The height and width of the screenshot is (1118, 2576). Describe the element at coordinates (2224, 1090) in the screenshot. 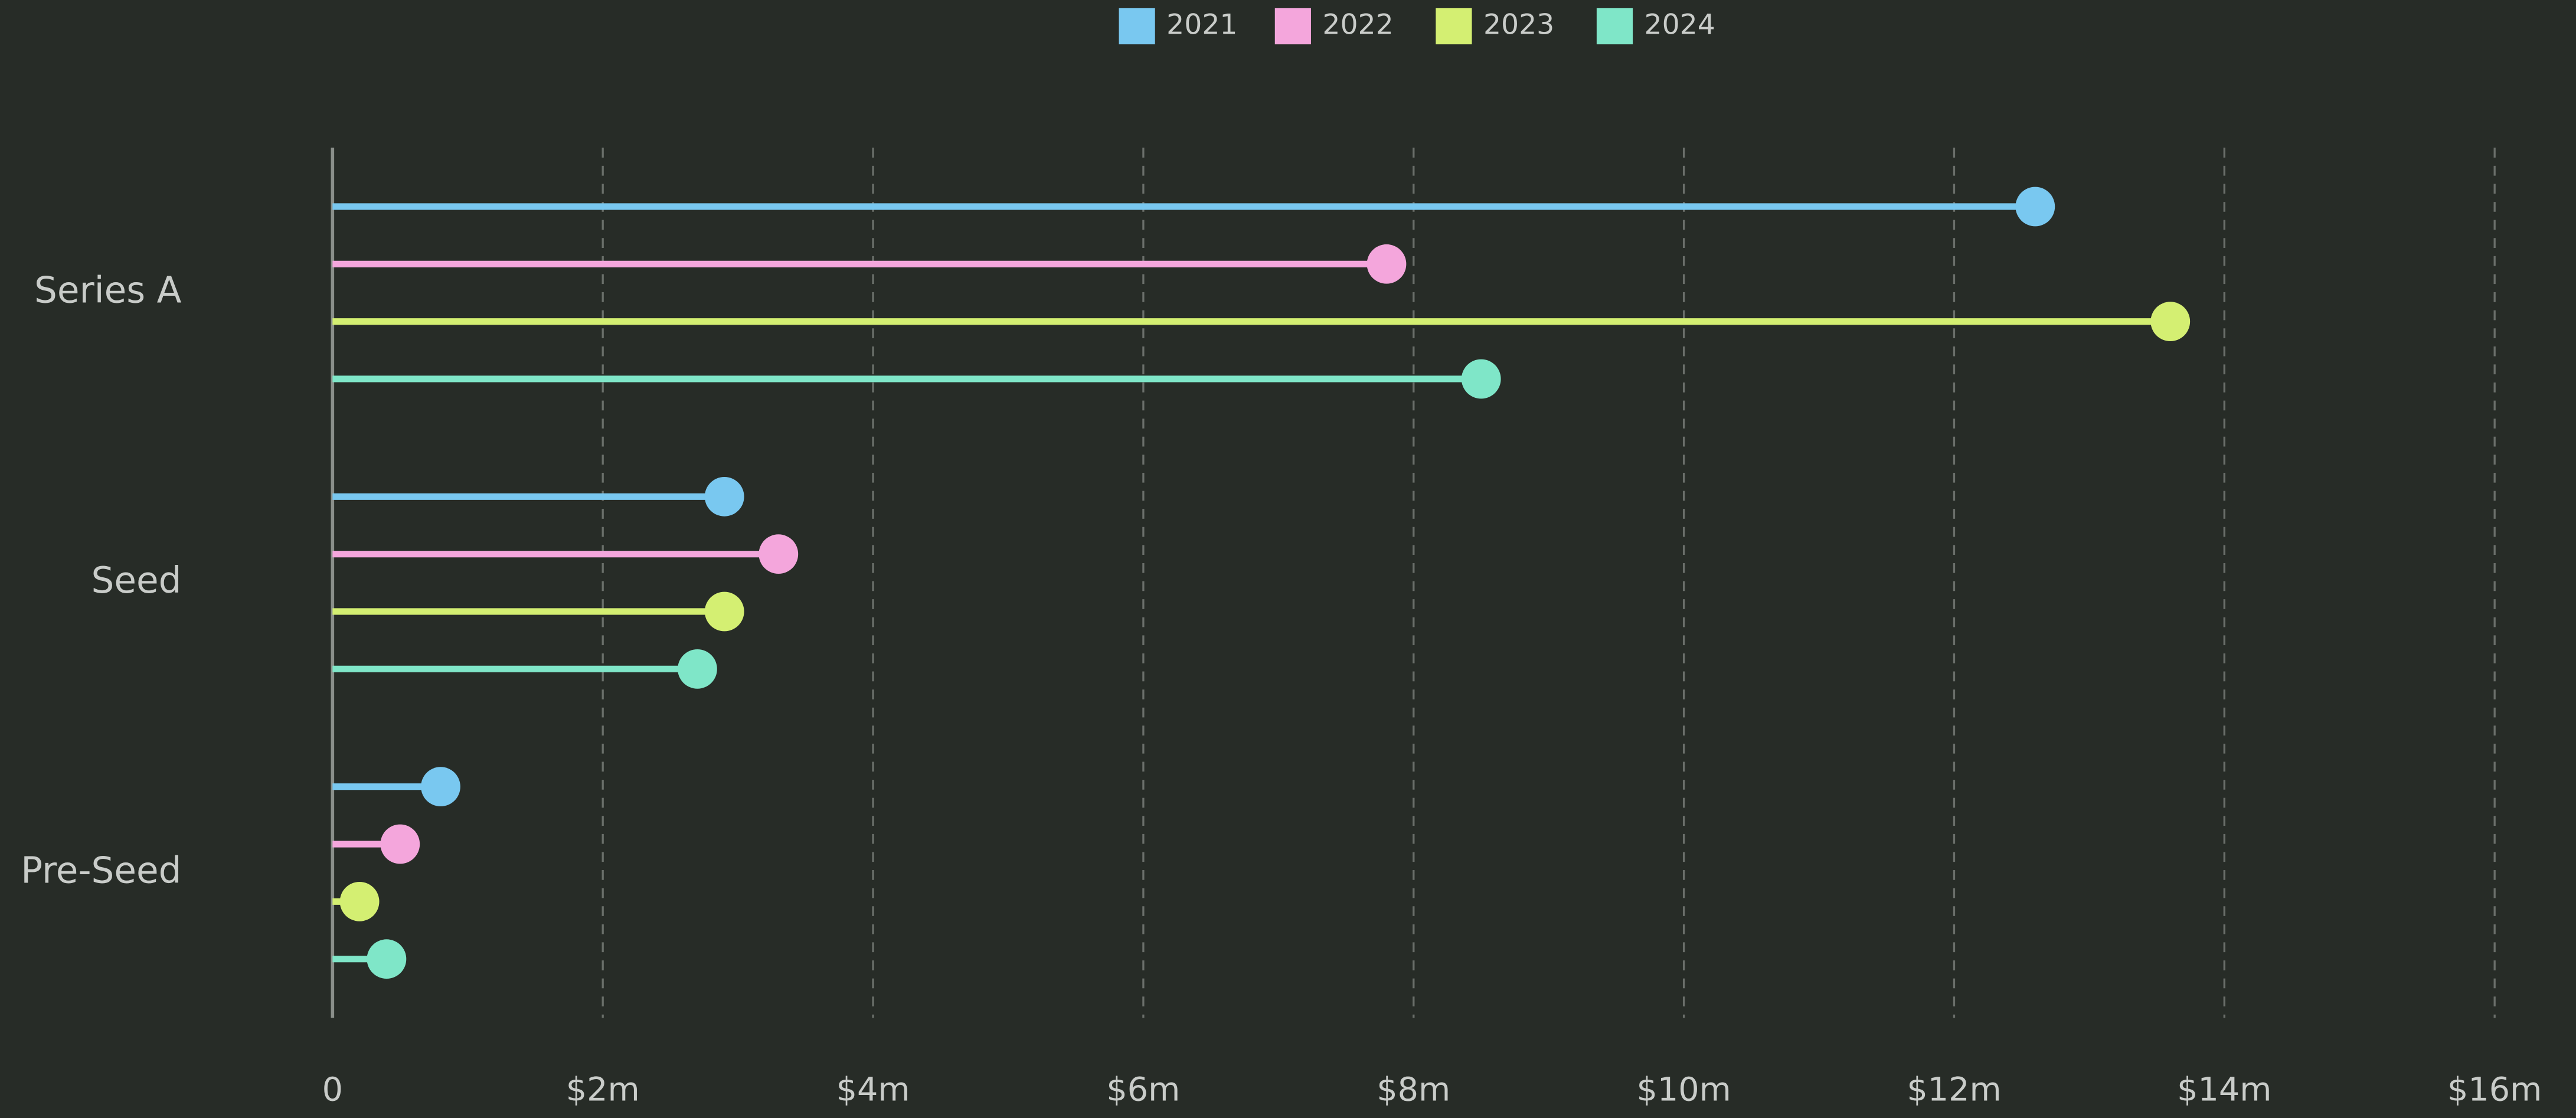

I see `x-tick-label: $14m` at that location.